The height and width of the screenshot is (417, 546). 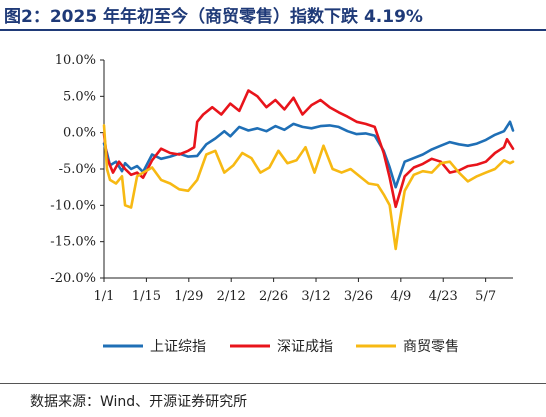 What do you see at coordinates (79, 96) in the screenshot?
I see `y-tick-label: 5.0%` at bounding box center [79, 96].